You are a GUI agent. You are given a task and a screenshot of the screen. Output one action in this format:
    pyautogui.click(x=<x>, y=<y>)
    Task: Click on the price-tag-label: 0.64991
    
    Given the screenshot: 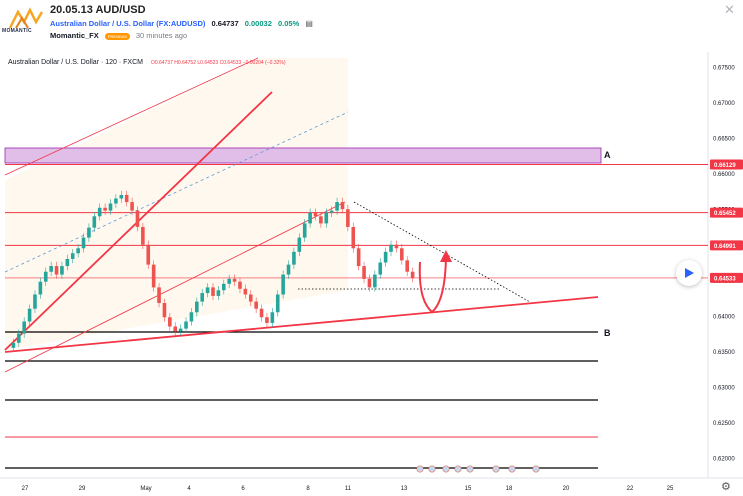 What is the action you would take?
    pyautogui.click(x=725, y=247)
    